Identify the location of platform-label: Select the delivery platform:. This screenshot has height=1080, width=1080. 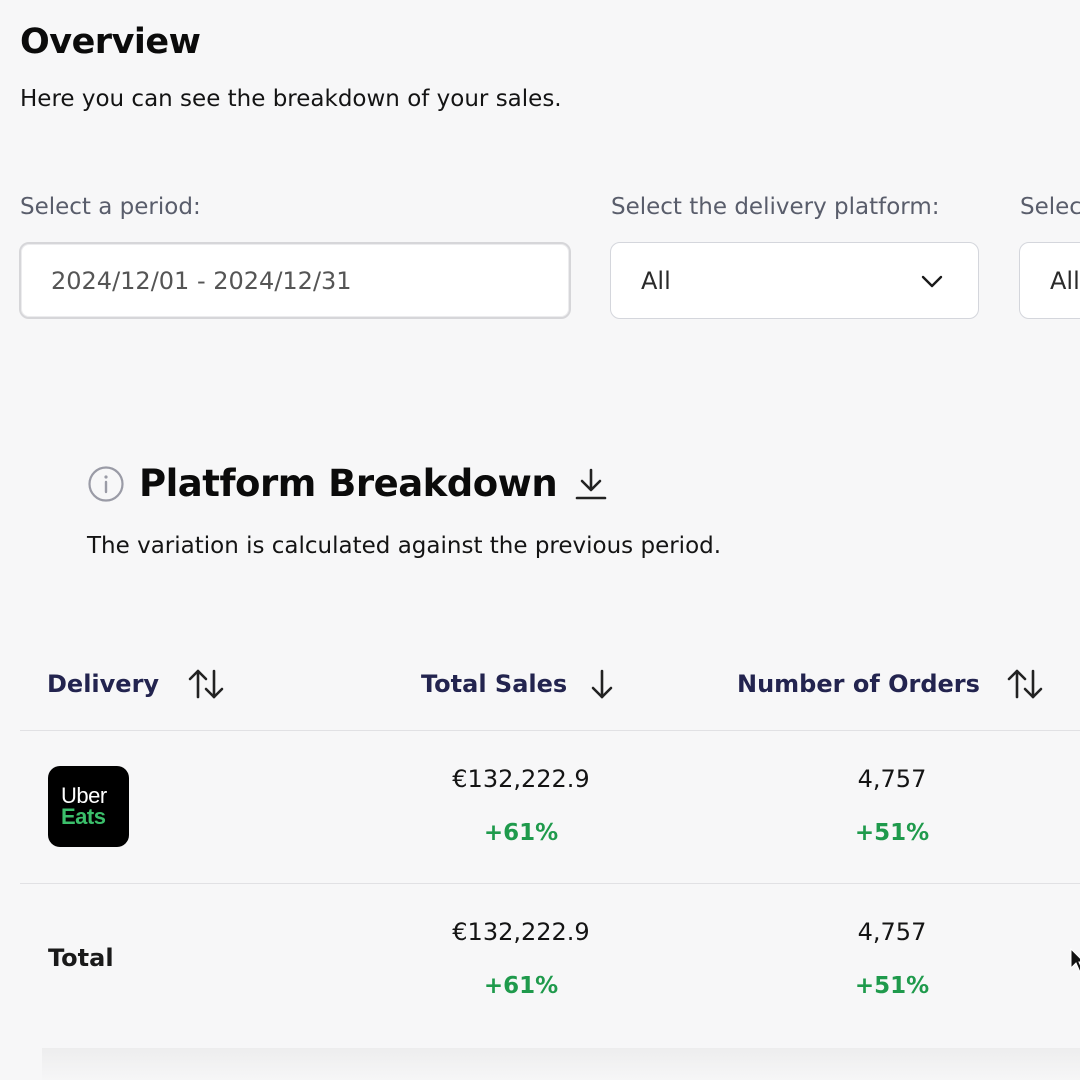
(775, 207).